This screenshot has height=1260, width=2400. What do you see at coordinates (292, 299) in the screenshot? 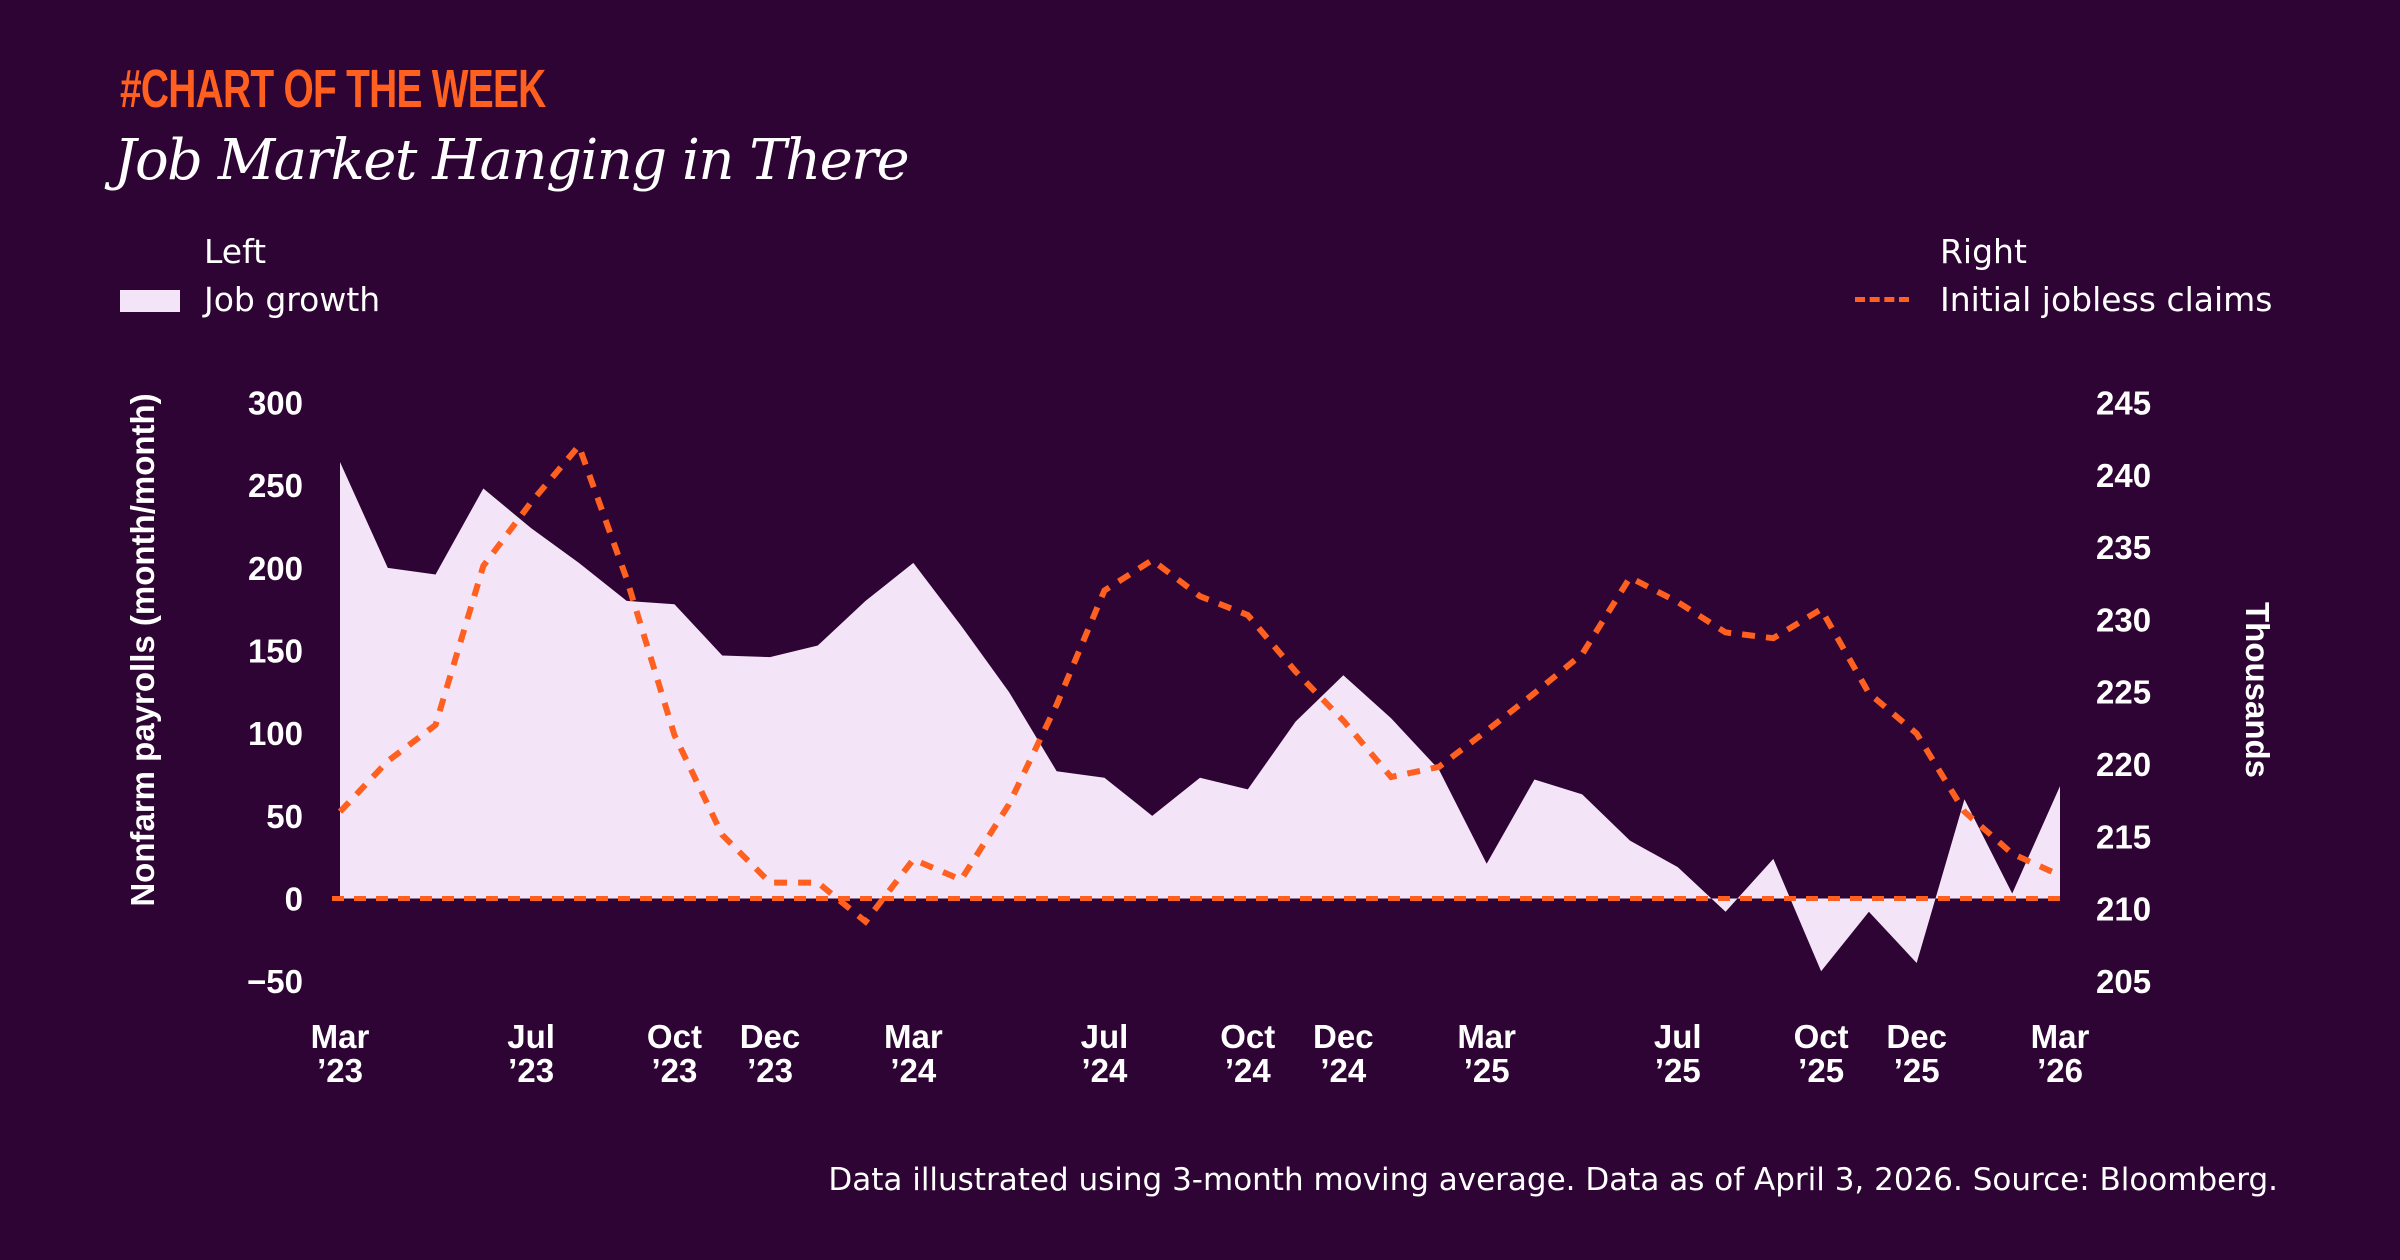
I see `legend-job-growth: Job growth` at bounding box center [292, 299].